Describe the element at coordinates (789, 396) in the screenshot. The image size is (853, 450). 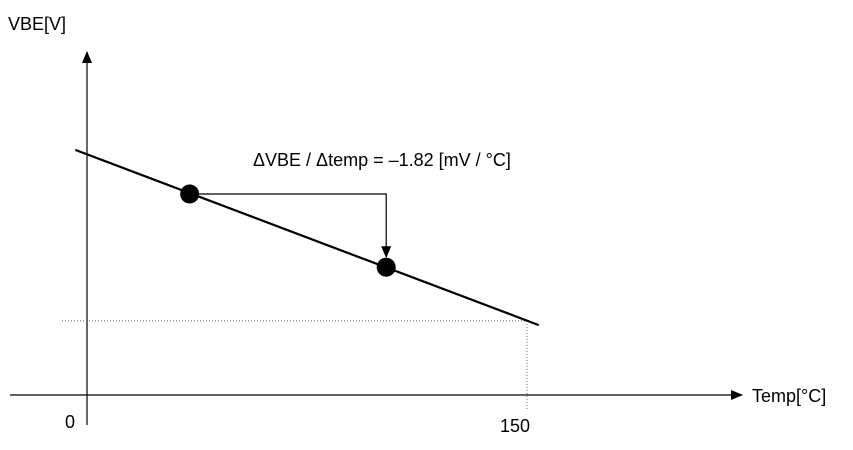
I see `x-axis-label: Temp[°C]` at that location.